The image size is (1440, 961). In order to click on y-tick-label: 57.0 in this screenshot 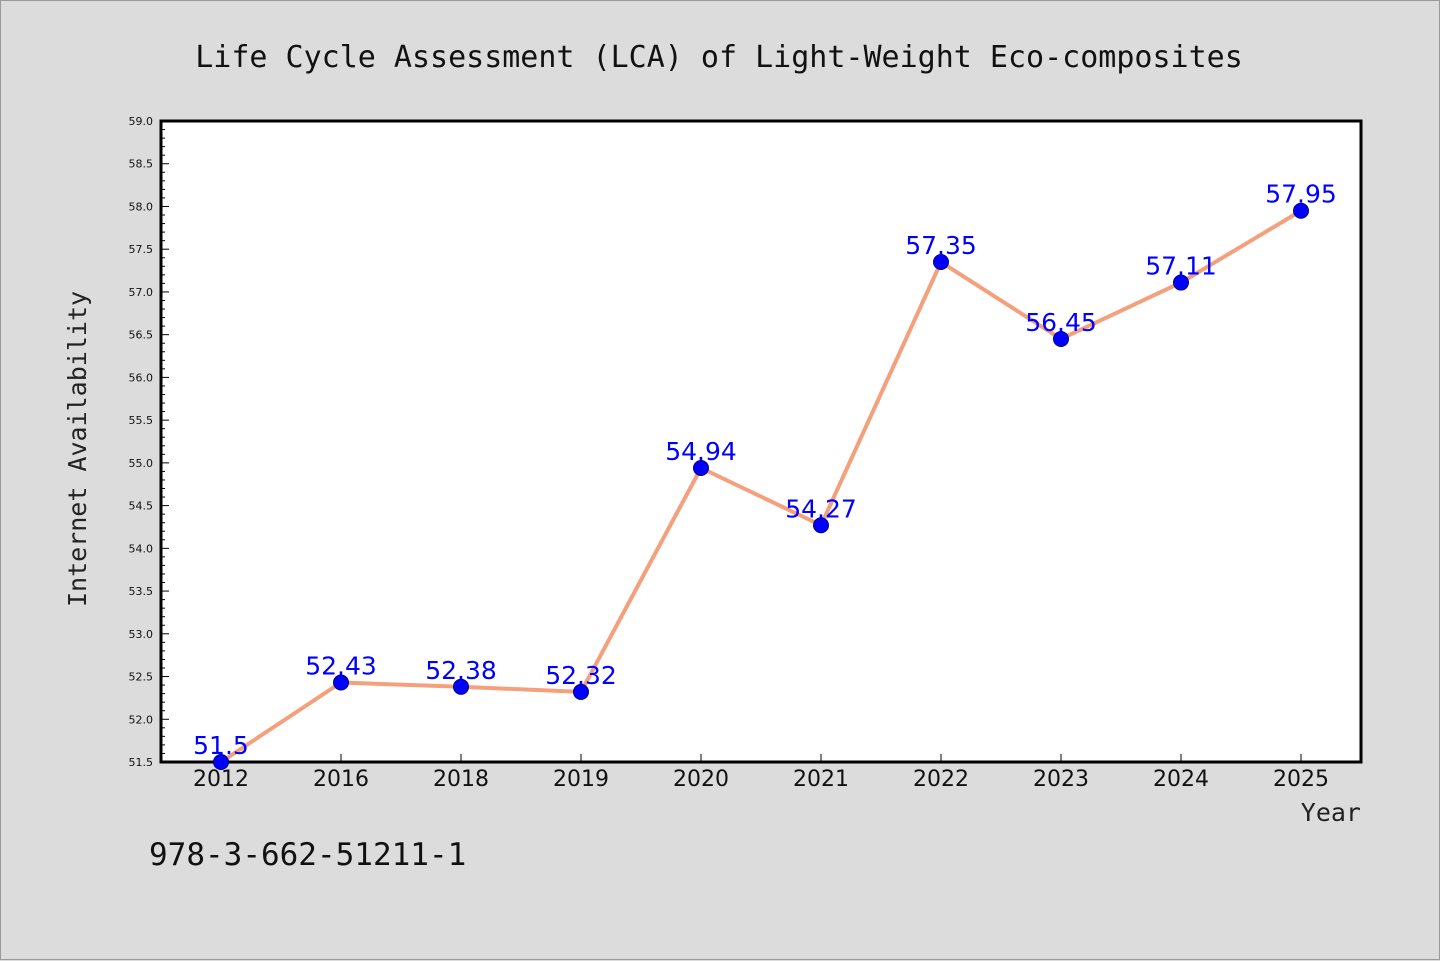, I will do `click(141, 292)`.